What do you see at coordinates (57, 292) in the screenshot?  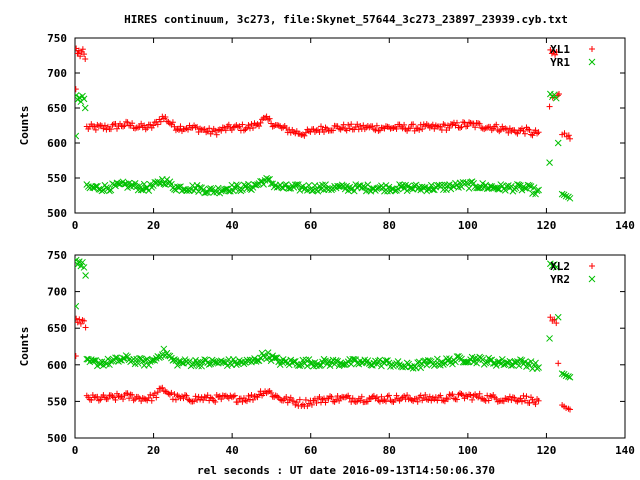 I see `y-tick-label: 700` at bounding box center [57, 292].